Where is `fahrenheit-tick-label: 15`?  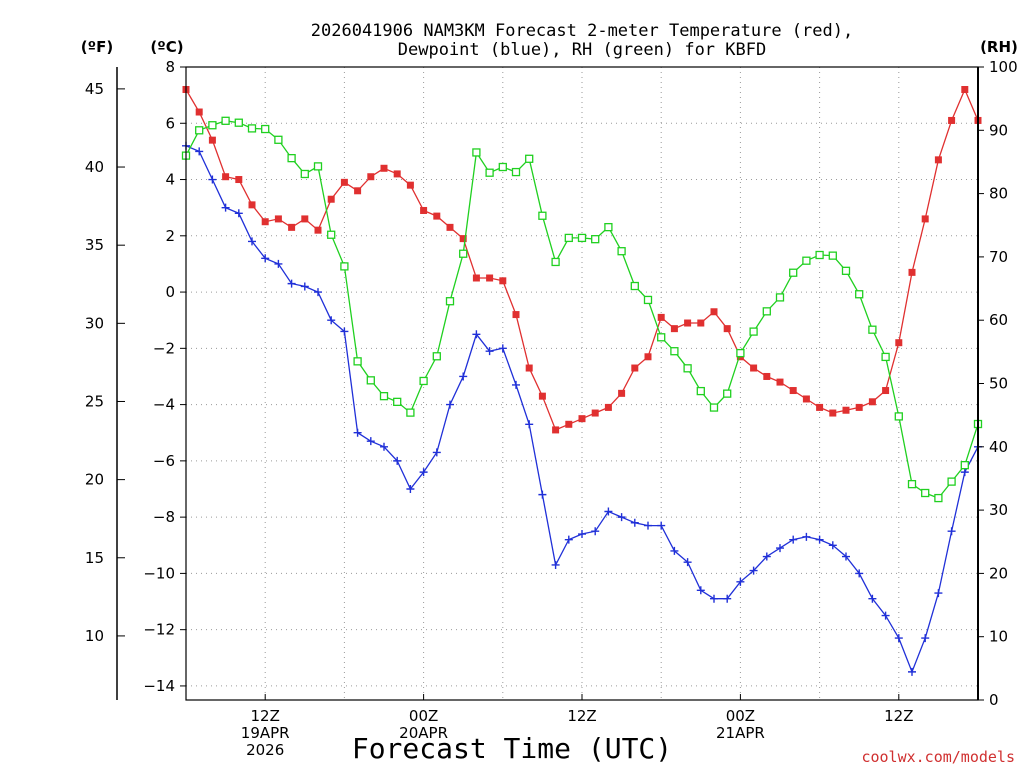 fahrenheit-tick-label: 15 is located at coordinates (94, 558).